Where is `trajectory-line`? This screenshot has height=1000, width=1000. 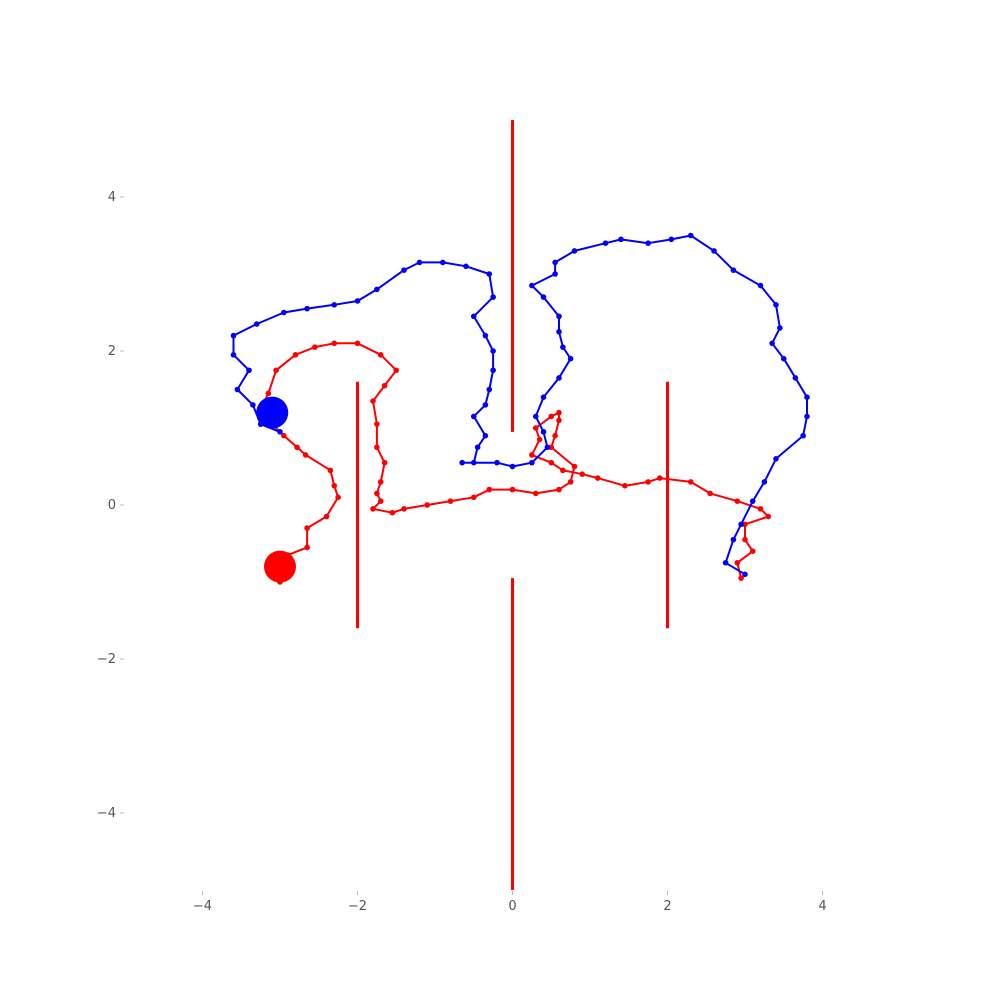 trajectory-line is located at coordinates (514, 462).